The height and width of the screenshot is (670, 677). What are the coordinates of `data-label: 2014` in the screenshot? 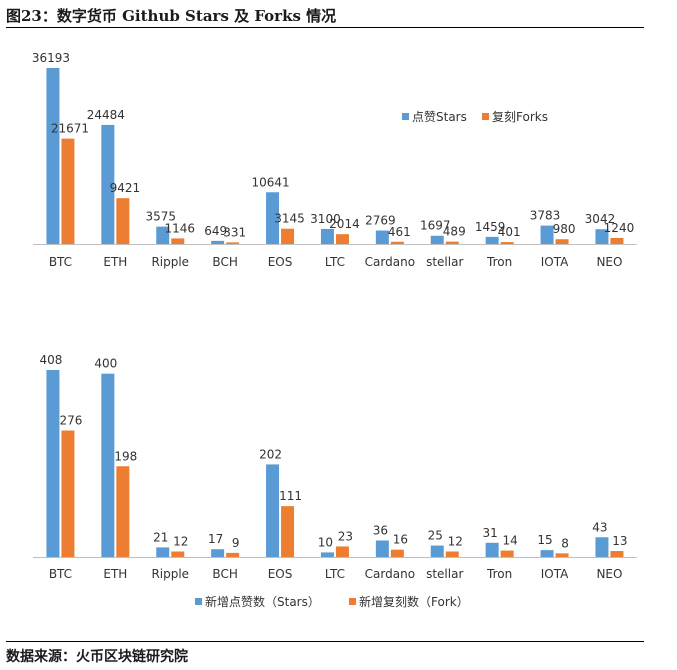 It's located at (344, 224).